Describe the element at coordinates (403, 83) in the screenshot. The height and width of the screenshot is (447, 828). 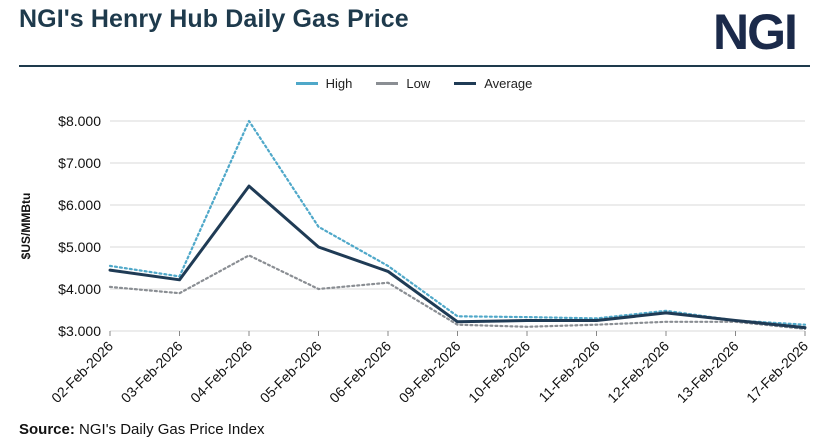
I see `legend-item-low: Low` at that location.